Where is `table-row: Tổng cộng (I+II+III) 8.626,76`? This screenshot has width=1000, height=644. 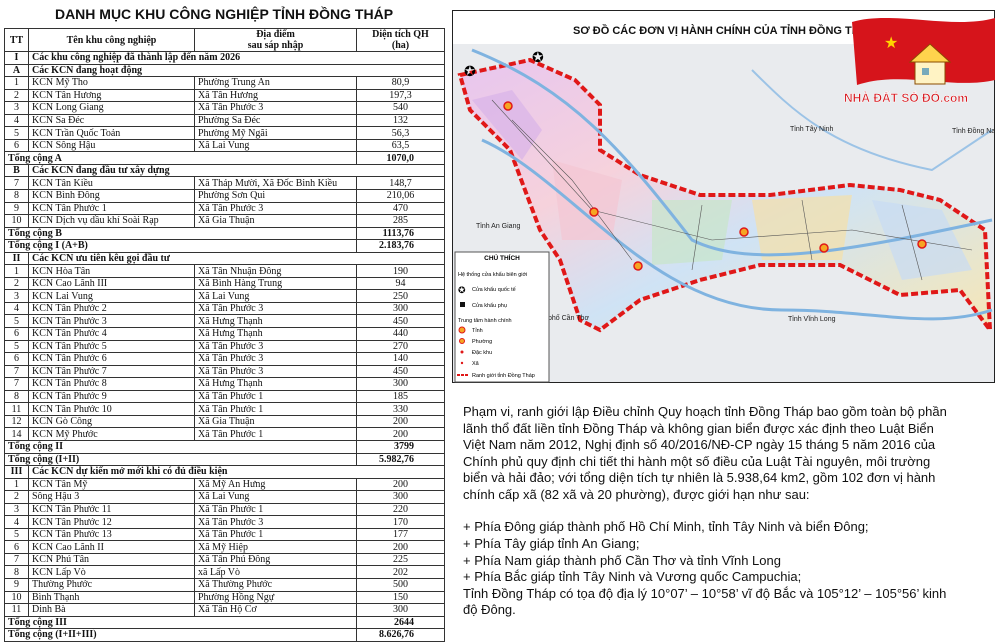 table-row: Tổng cộng (I+II+III) 8.626,76 is located at coordinates (224, 635).